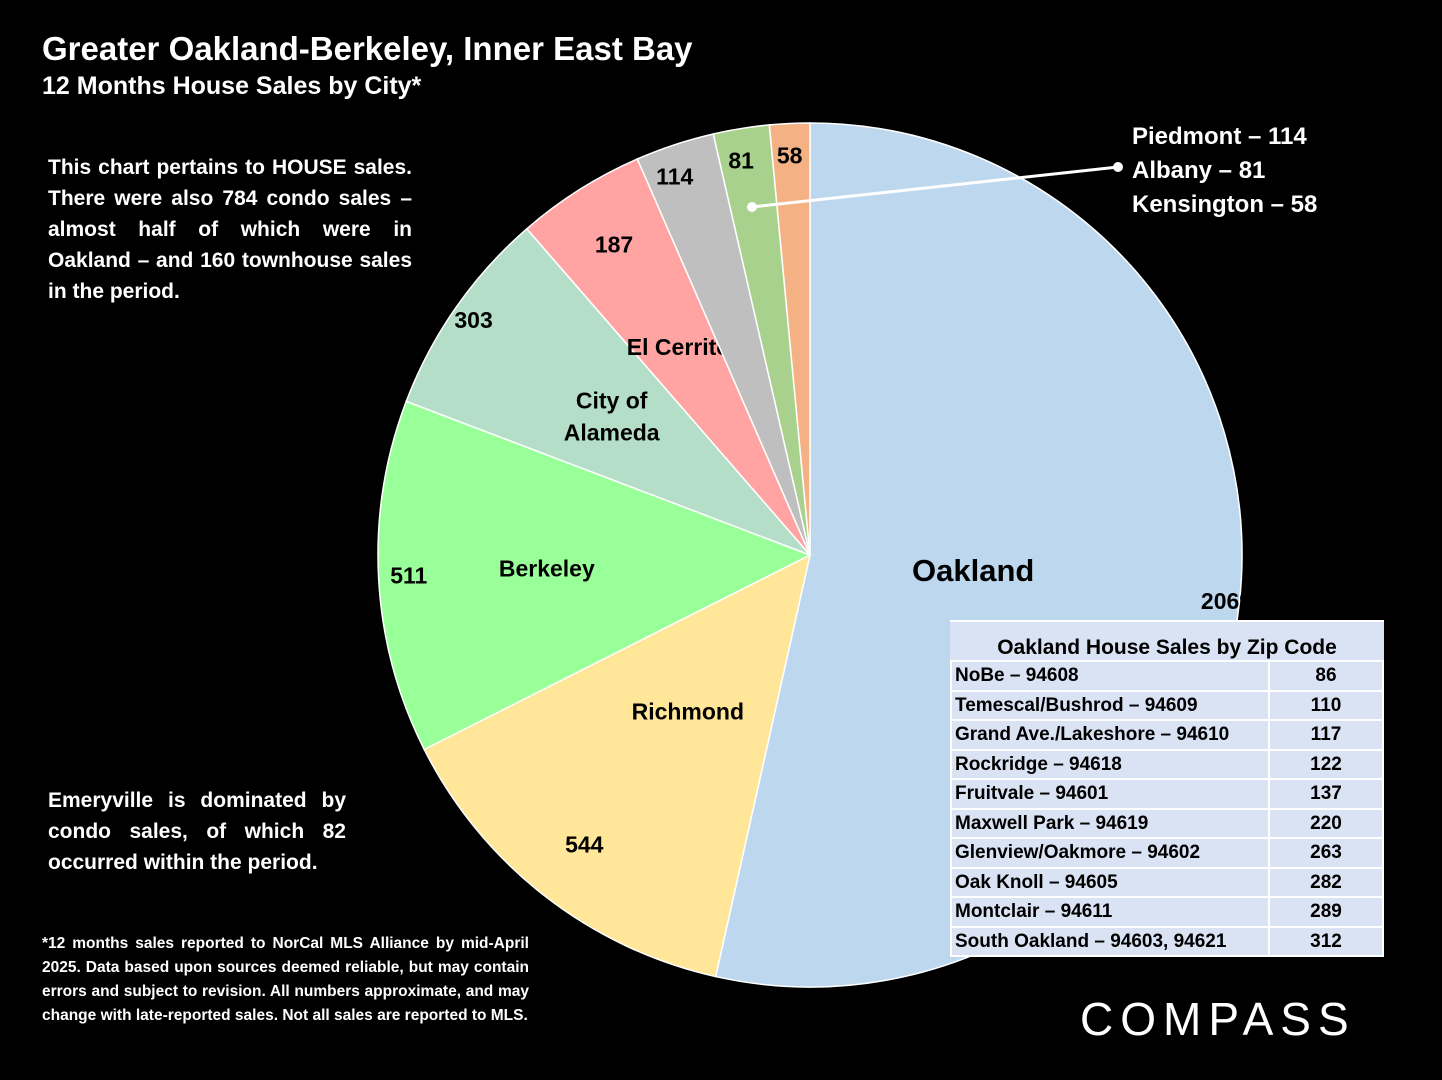 The image size is (1442, 1080). Describe the element at coordinates (408, 576) in the screenshot. I see `slice-value-label: 511` at that location.